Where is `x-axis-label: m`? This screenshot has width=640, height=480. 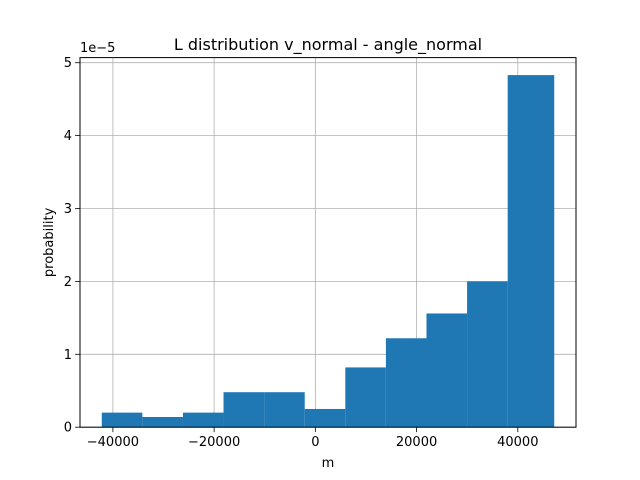
x-axis-label: m is located at coordinates (328, 463).